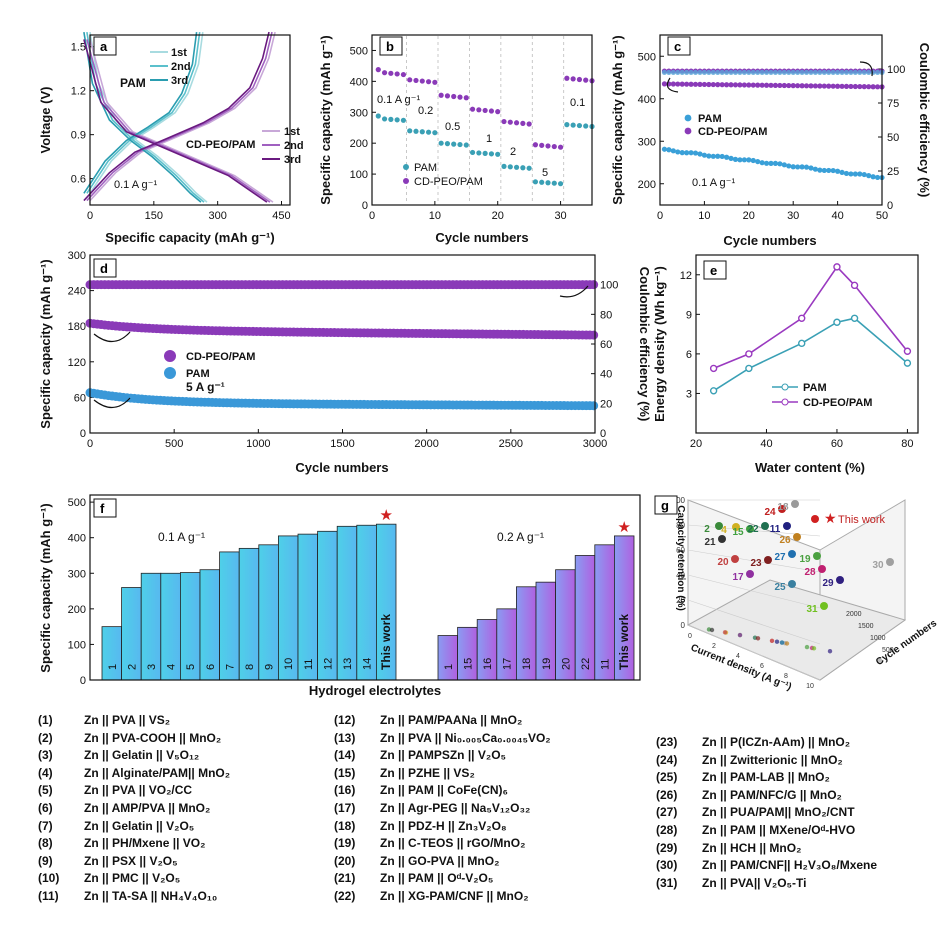 Image resolution: width=938 pixels, height=927 pixels. What do you see at coordinates (341, 467) in the screenshot?
I see `x-axis-label: Cycle numbers` at bounding box center [341, 467].